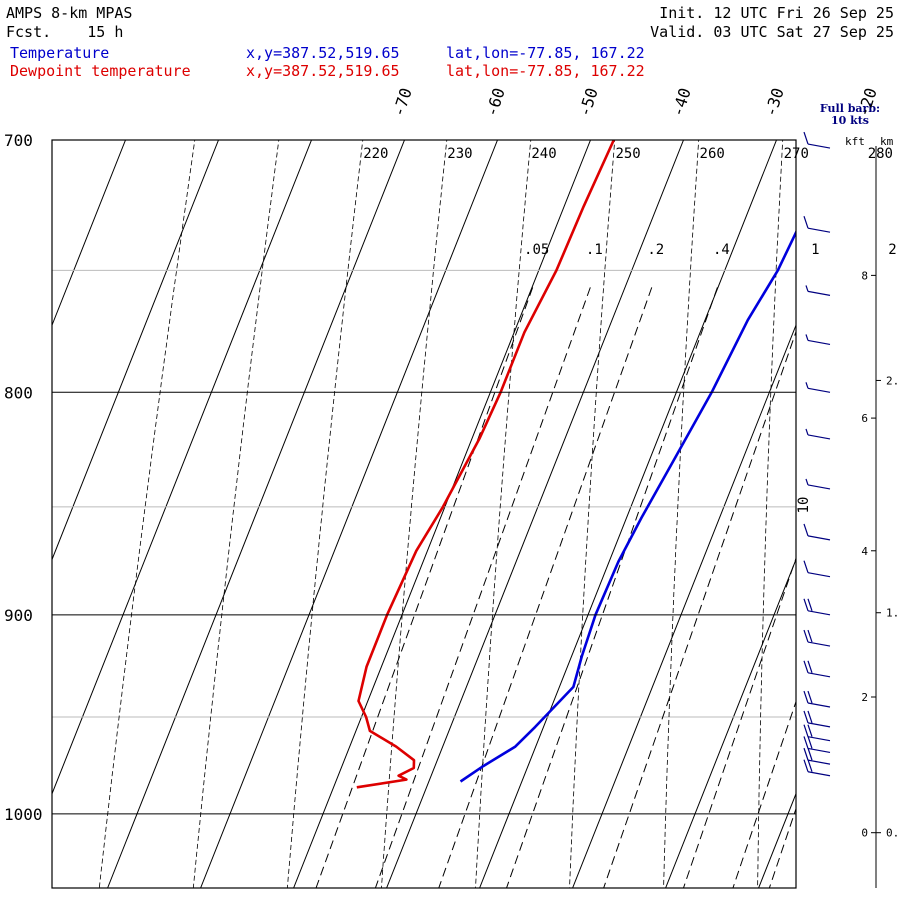 This screenshot has width=900, height=900. I want to click on legend-dewpoint: Dewpoint temperature, so click(100, 71).